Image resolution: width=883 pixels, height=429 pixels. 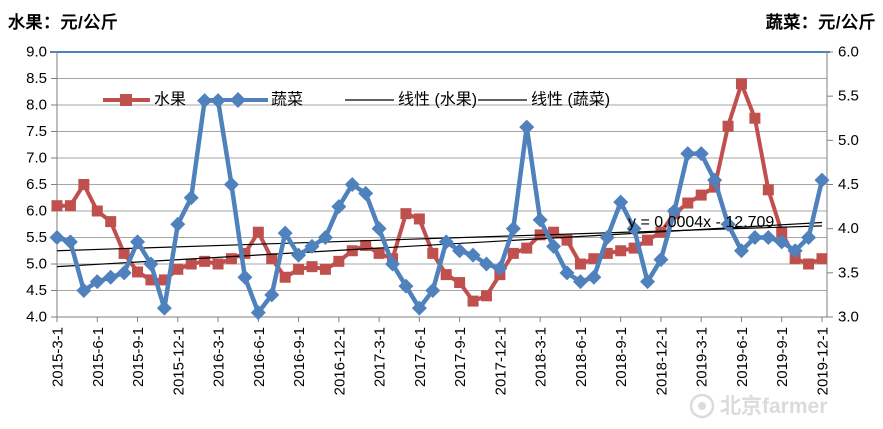 I want to click on x-axis-tick-label: 2019-3-1, so click(x=702, y=357).